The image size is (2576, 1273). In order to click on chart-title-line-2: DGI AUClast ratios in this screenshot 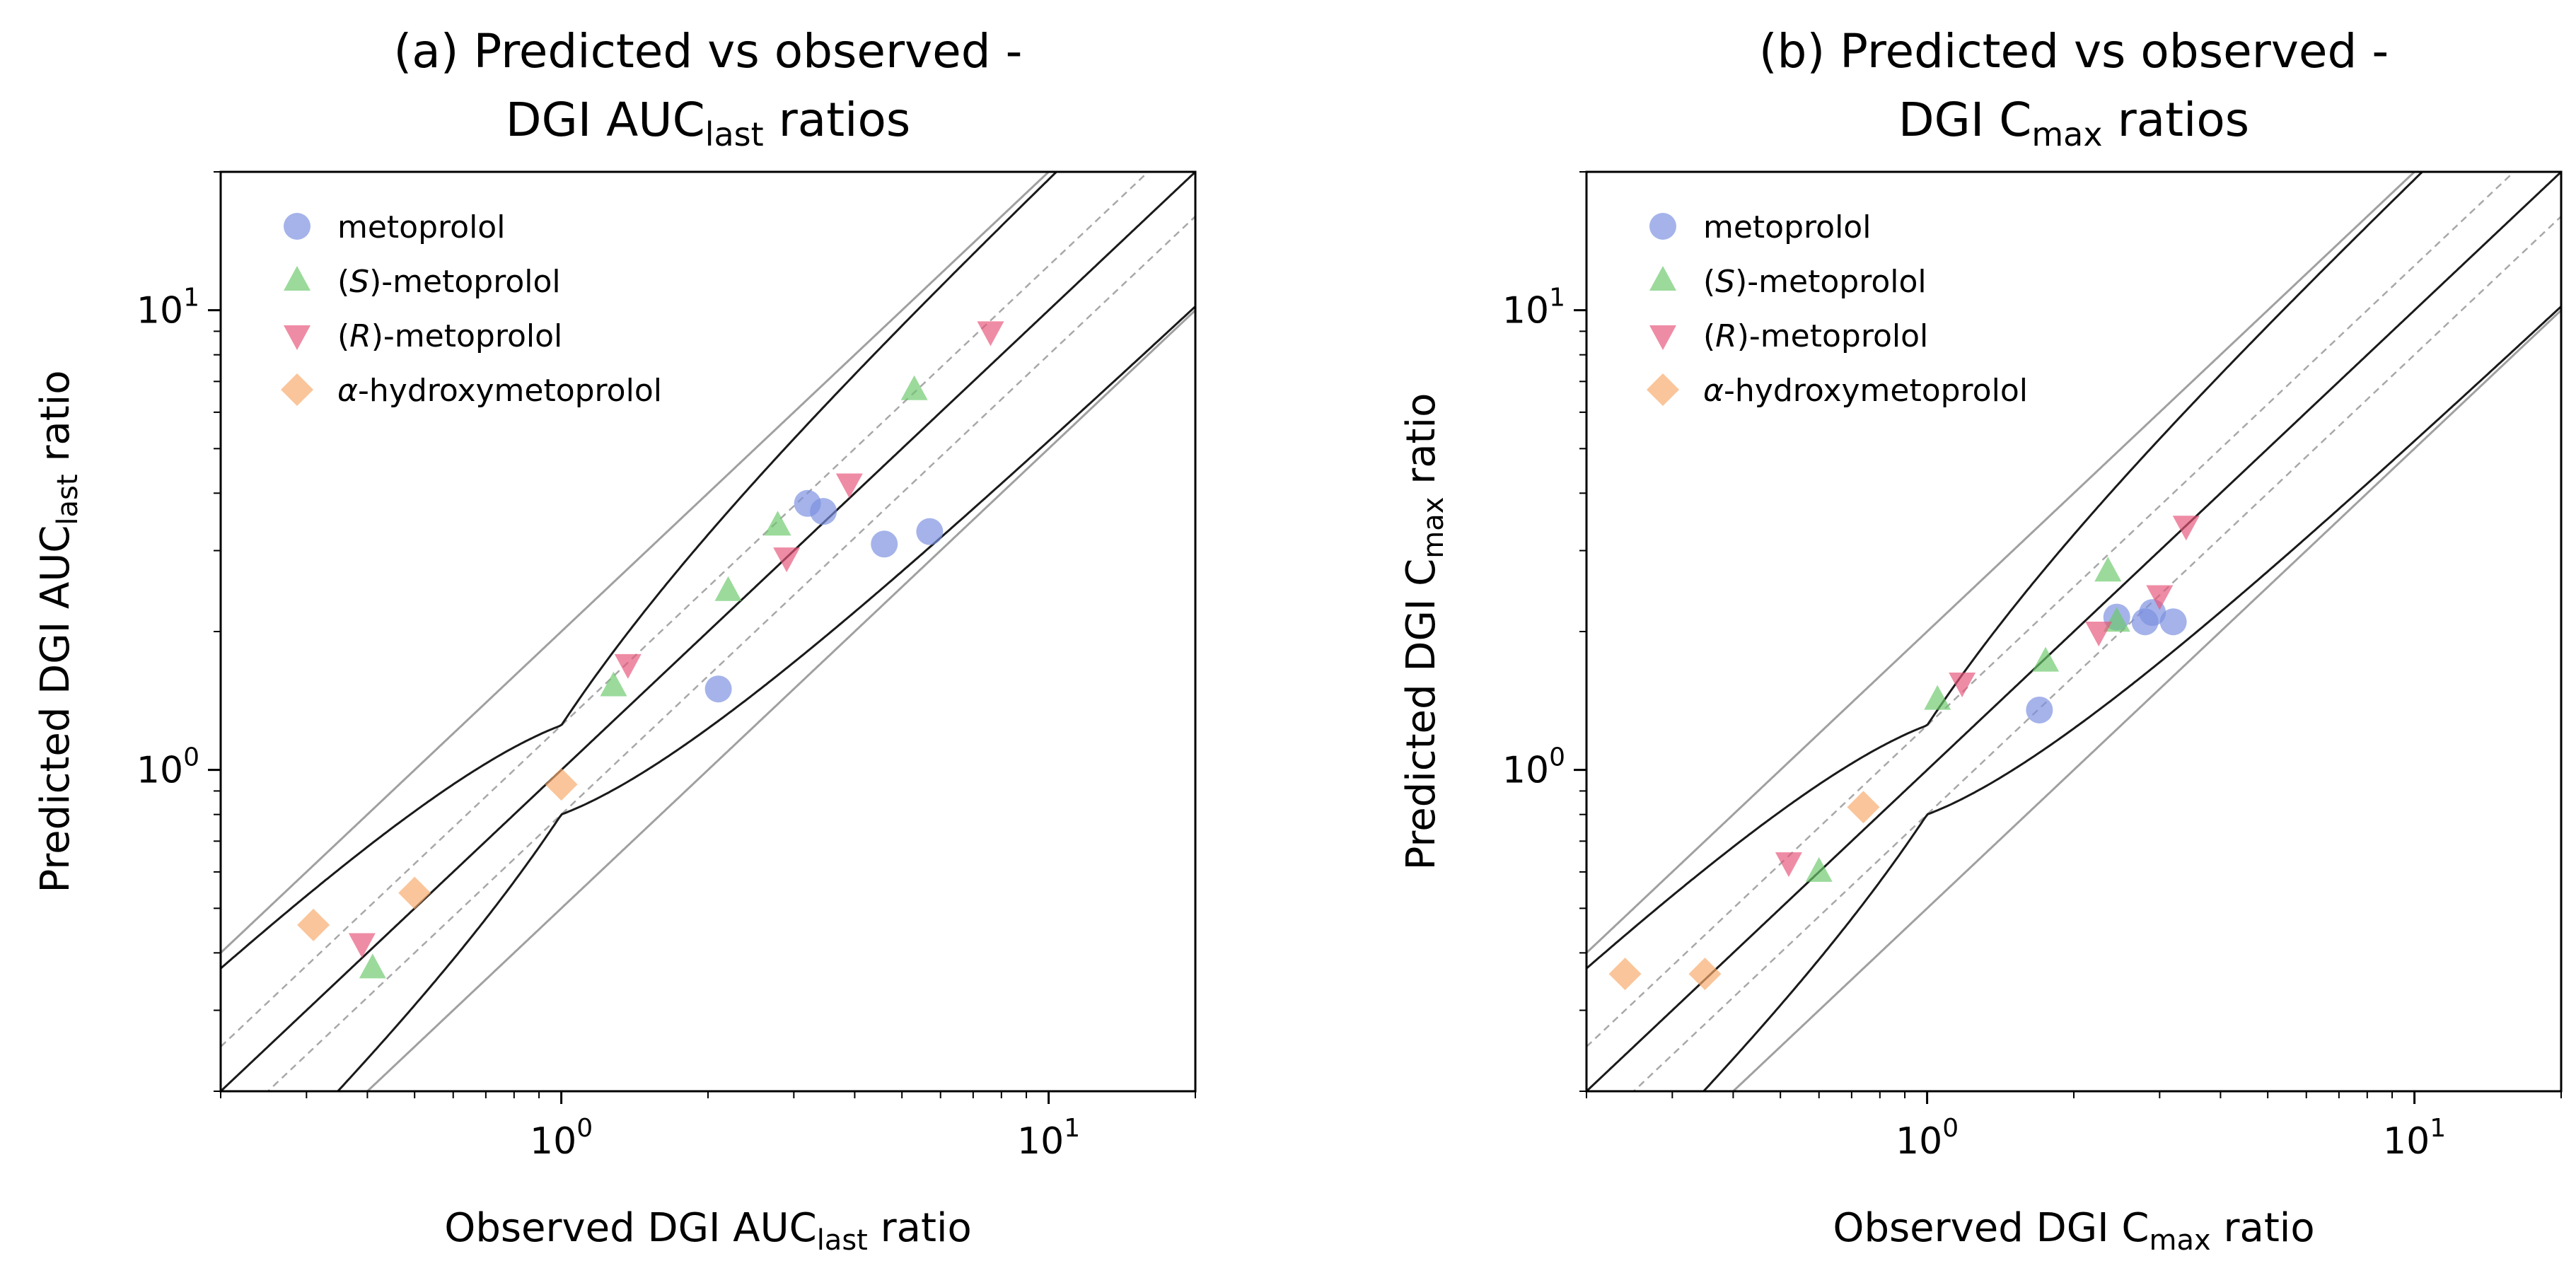, I will do `click(708, 123)`.